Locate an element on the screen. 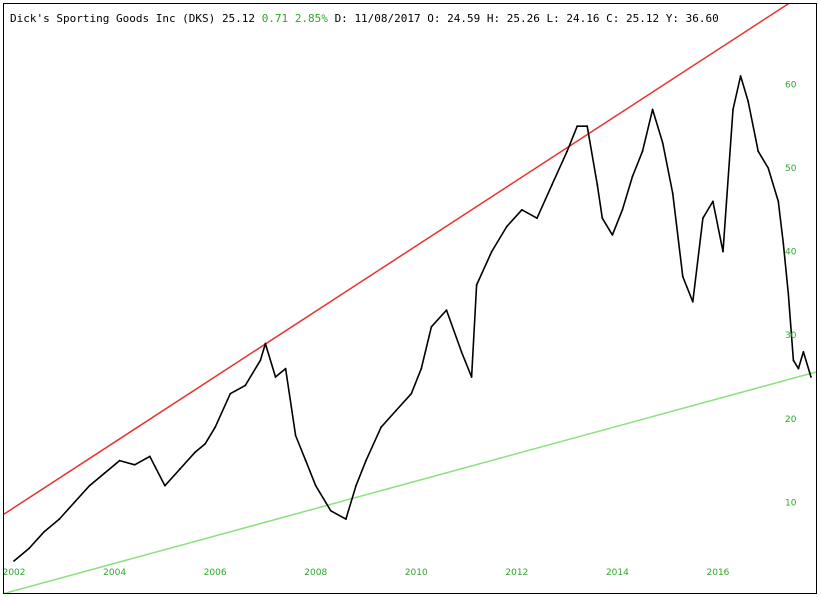  low-label: L: is located at coordinates (553, 18).